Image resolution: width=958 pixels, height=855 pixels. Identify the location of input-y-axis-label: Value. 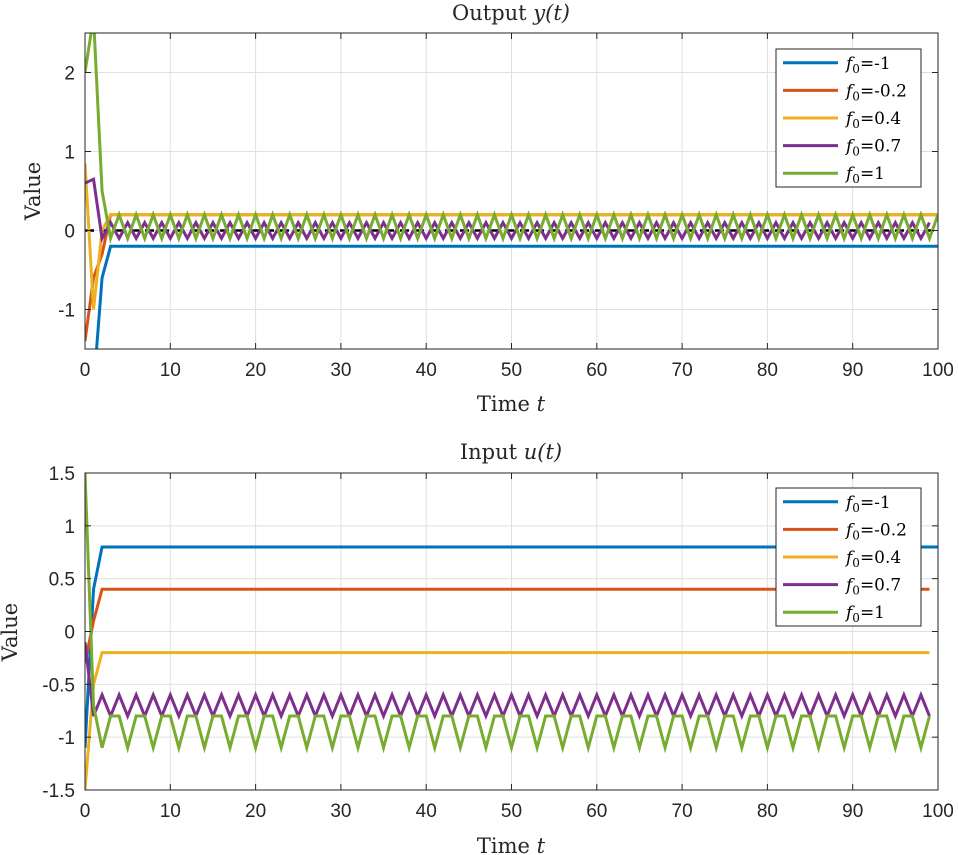
(11, 632).